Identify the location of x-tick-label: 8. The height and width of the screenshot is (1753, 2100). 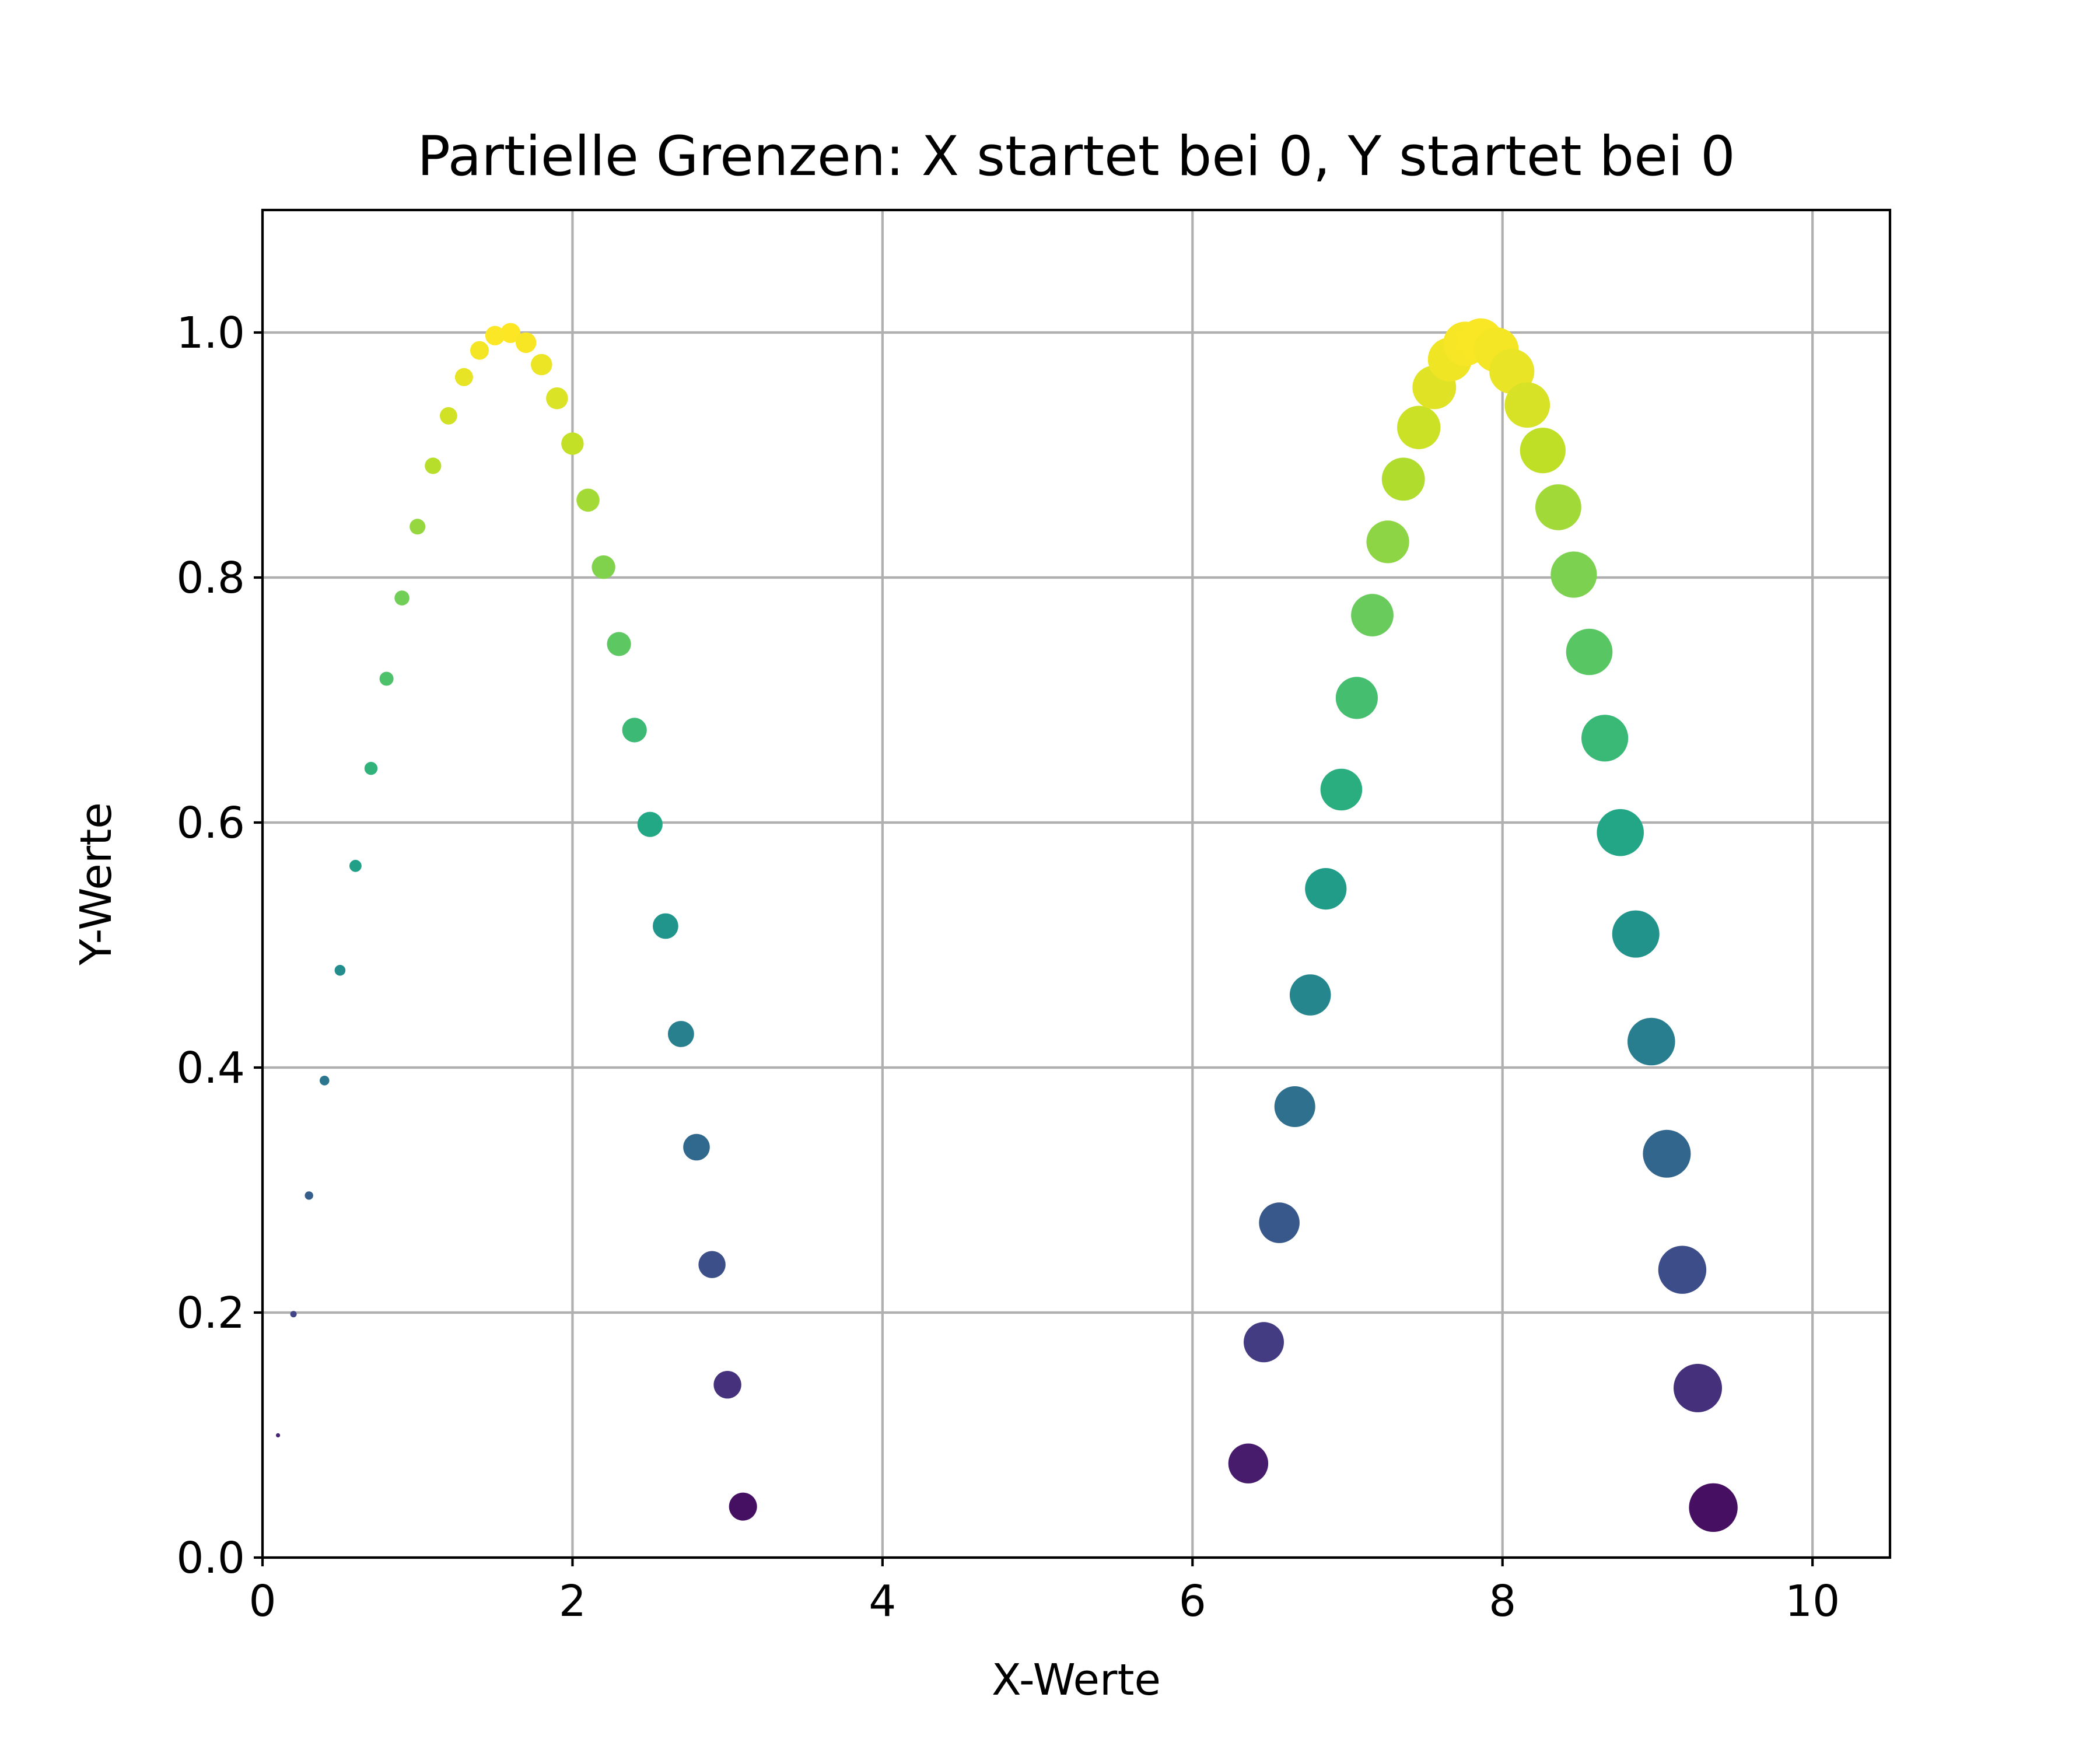
(1503, 1601).